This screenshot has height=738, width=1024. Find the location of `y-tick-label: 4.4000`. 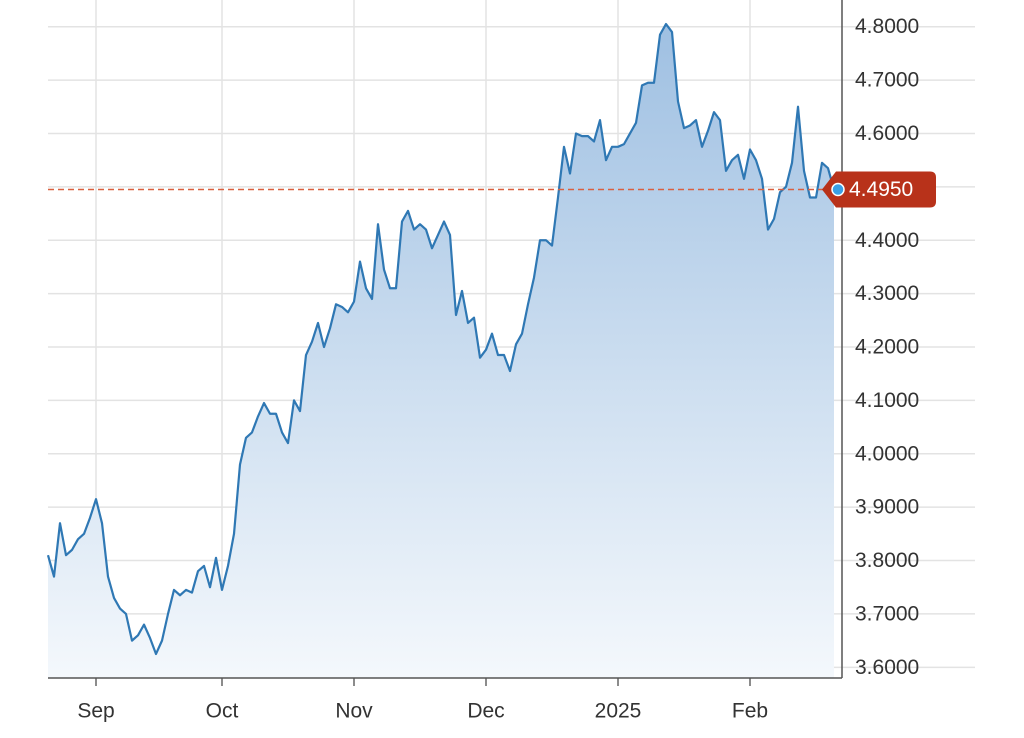

y-tick-label: 4.4000 is located at coordinates (887, 240).